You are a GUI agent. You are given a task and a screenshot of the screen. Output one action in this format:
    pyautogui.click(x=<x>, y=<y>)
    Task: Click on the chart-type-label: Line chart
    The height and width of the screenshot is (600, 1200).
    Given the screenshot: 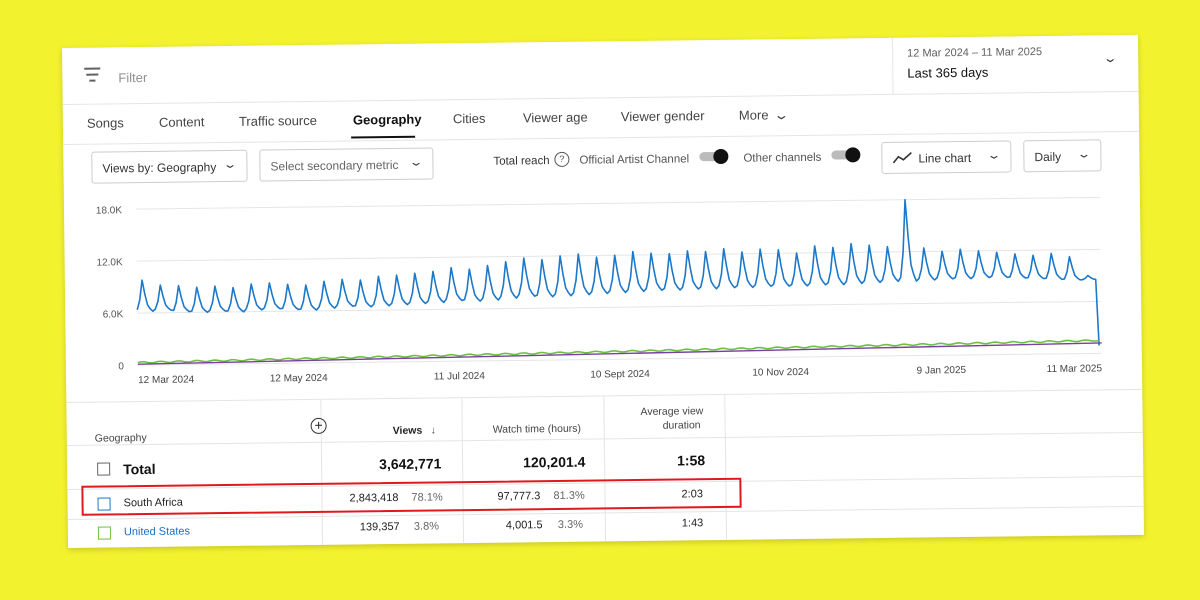 What is the action you would take?
    pyautogui.click(x=945, y=158)
    